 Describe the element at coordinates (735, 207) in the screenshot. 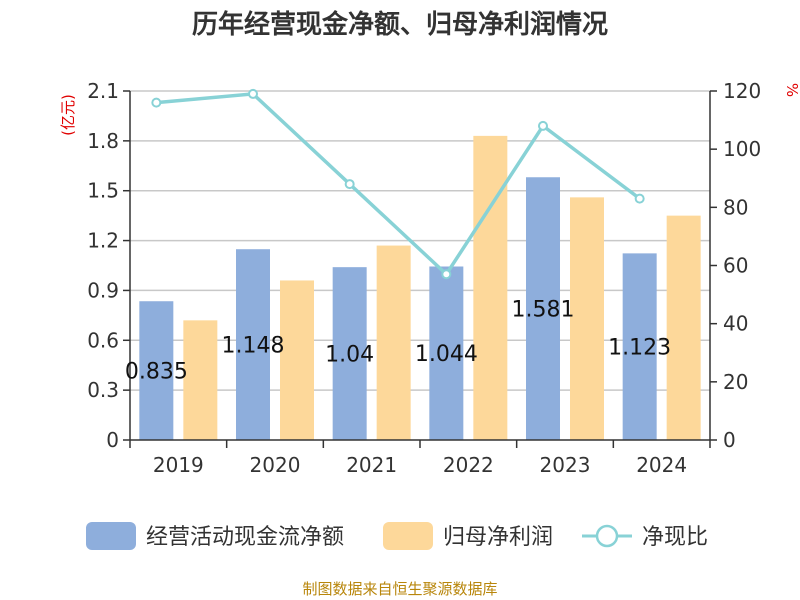

I see `right-tick-label: 80` at that location.